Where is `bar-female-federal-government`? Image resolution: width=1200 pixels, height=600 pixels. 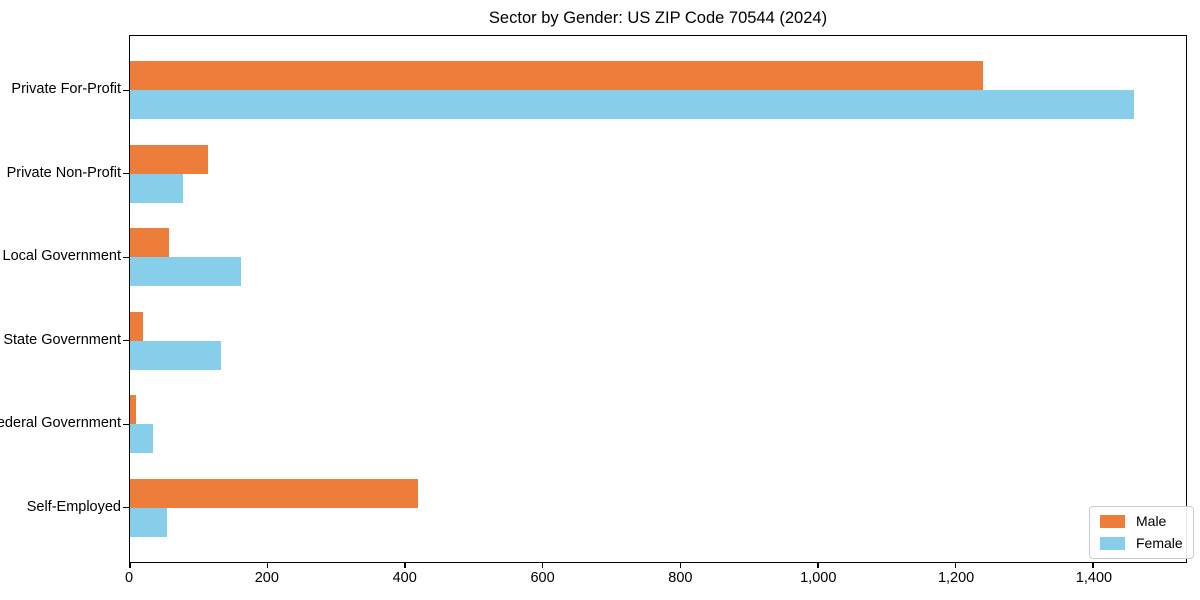
bar-female-federal-government is located at coordinates (141, 439).